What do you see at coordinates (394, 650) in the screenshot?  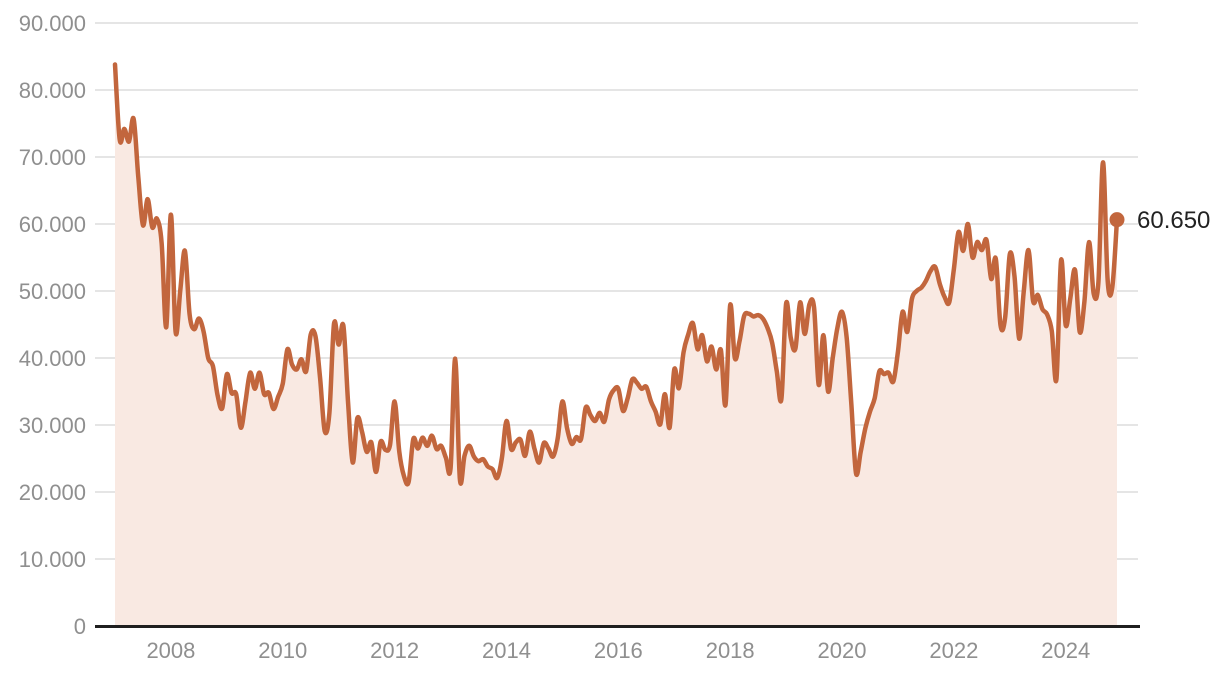 I see `x-tick-label: 2012` at bounding box center [394, 650].